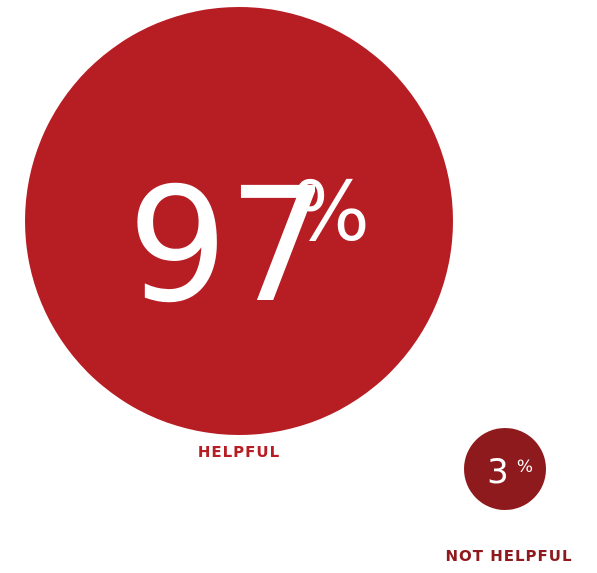 This screenshot has height=573, width=597. I want to click on helpful-label: HELPFUL, so click(239, 452).